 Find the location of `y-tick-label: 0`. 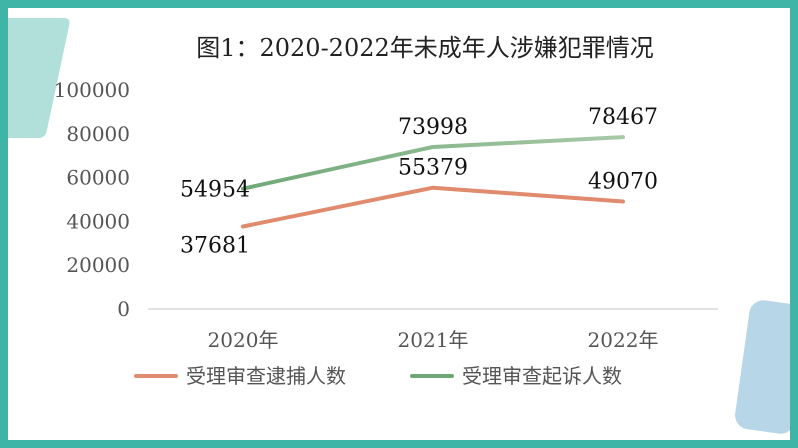

y-tick-label: 0 is located at coordinates (123, 309).